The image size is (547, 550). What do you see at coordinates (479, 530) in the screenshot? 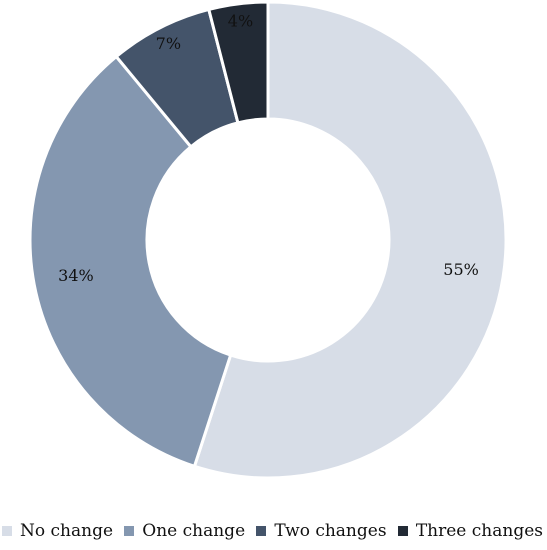
I see `legend-label-three-changes: Three changes` at bounding box center [479, 530].